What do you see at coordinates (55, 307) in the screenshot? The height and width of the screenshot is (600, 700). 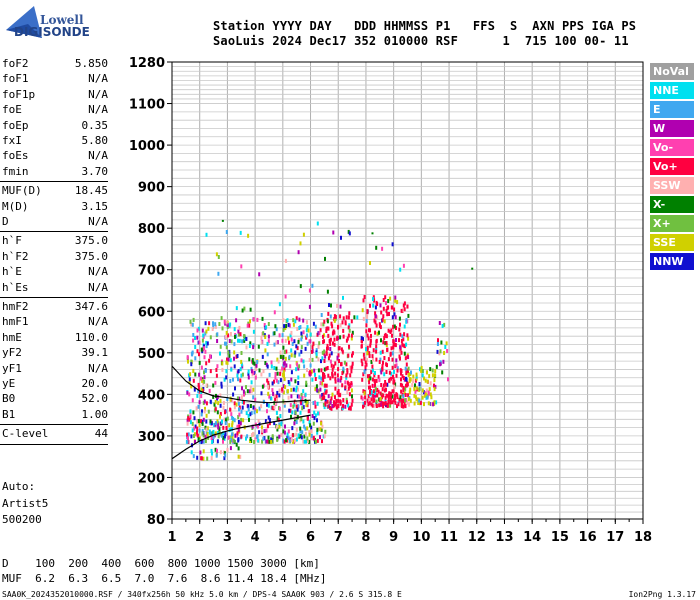 I see `param-row: hmF2 347.6` at bounding box center [55, 307].